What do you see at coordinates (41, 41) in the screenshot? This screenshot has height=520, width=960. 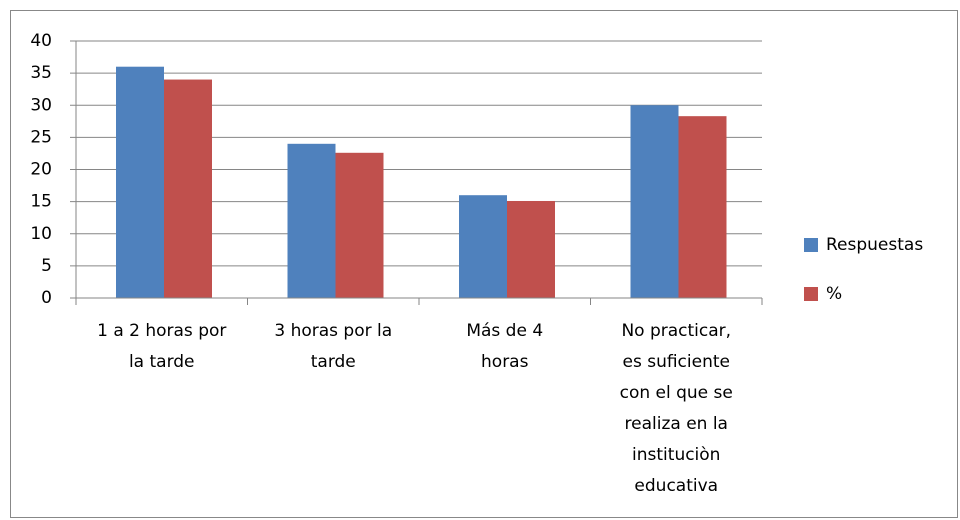 I see `y-tick-label: 40` at bounding box center [41, 41].